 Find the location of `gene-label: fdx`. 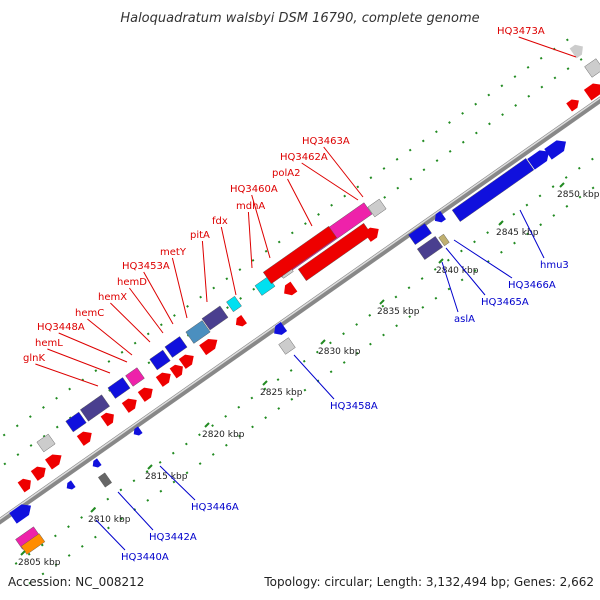

gene-label: fdx is located at coordinates (220, 221).